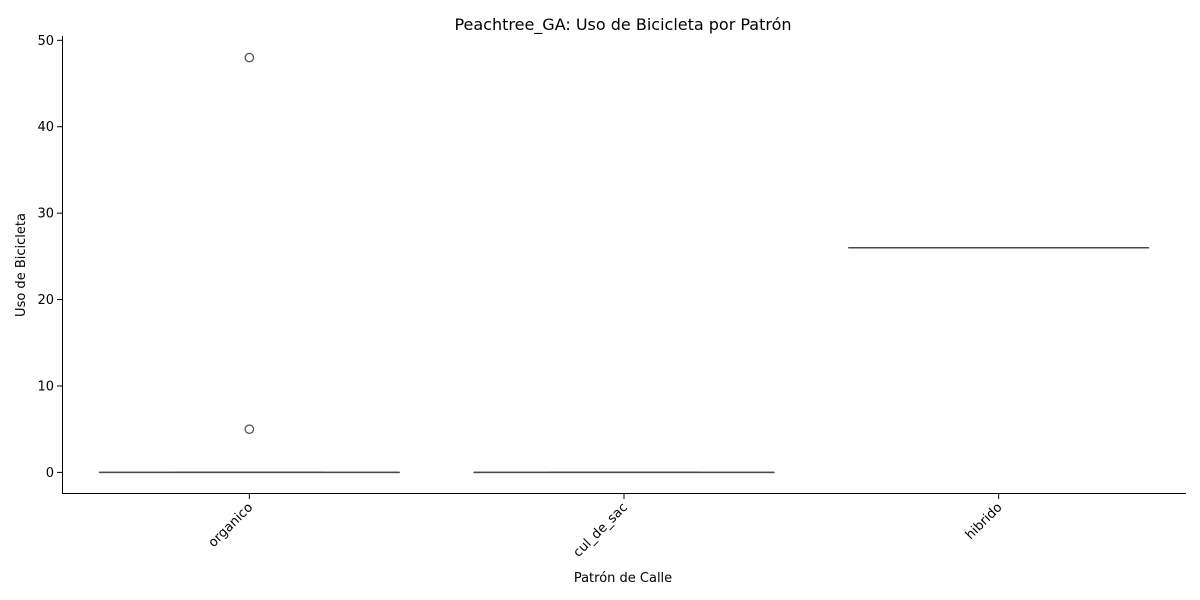  I want to click on x-tick-label: cul_de_sac, so click(601, 530).